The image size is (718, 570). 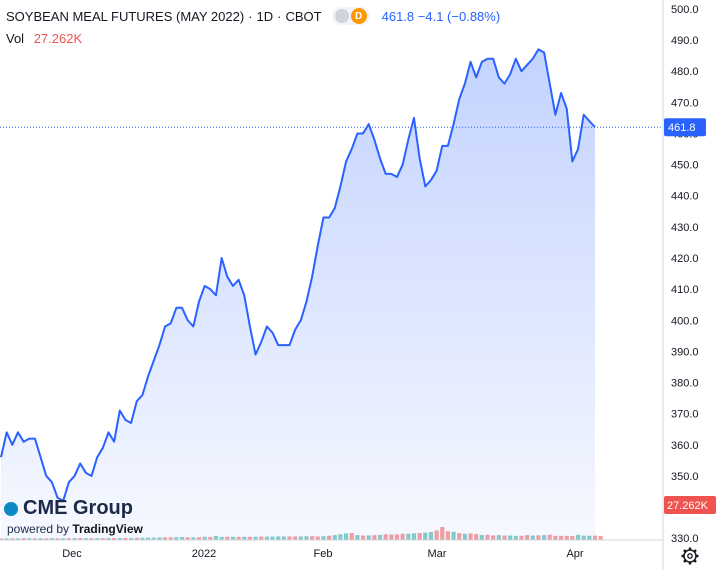 I want to click on cme-logo: CME Group, so click(x=73, y=508).